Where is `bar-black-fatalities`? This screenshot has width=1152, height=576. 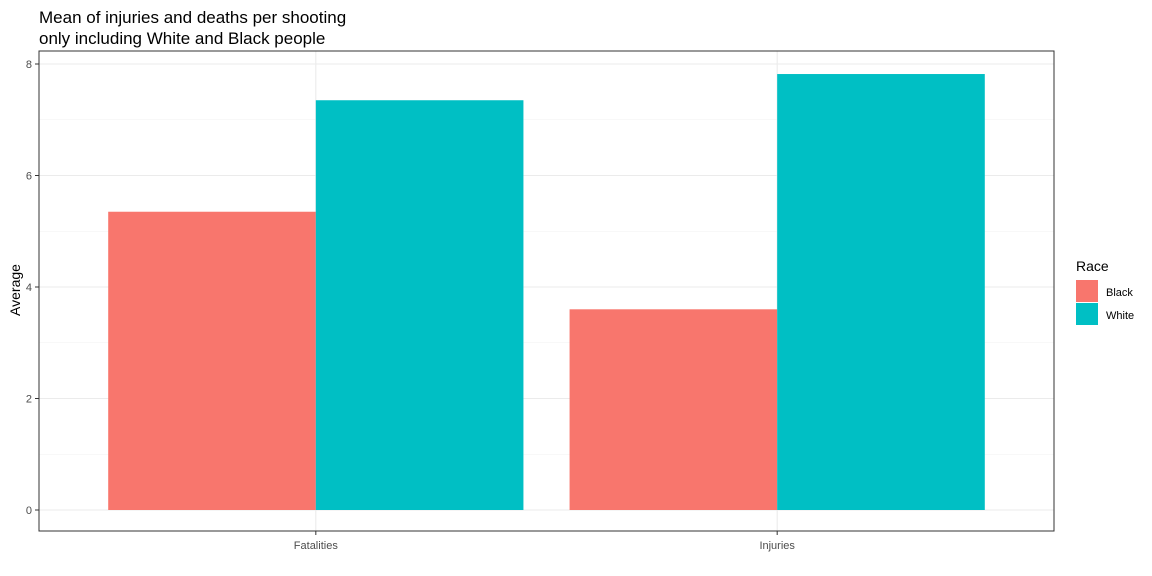
bar-black-fatalities is located at coordinates (212, 361).